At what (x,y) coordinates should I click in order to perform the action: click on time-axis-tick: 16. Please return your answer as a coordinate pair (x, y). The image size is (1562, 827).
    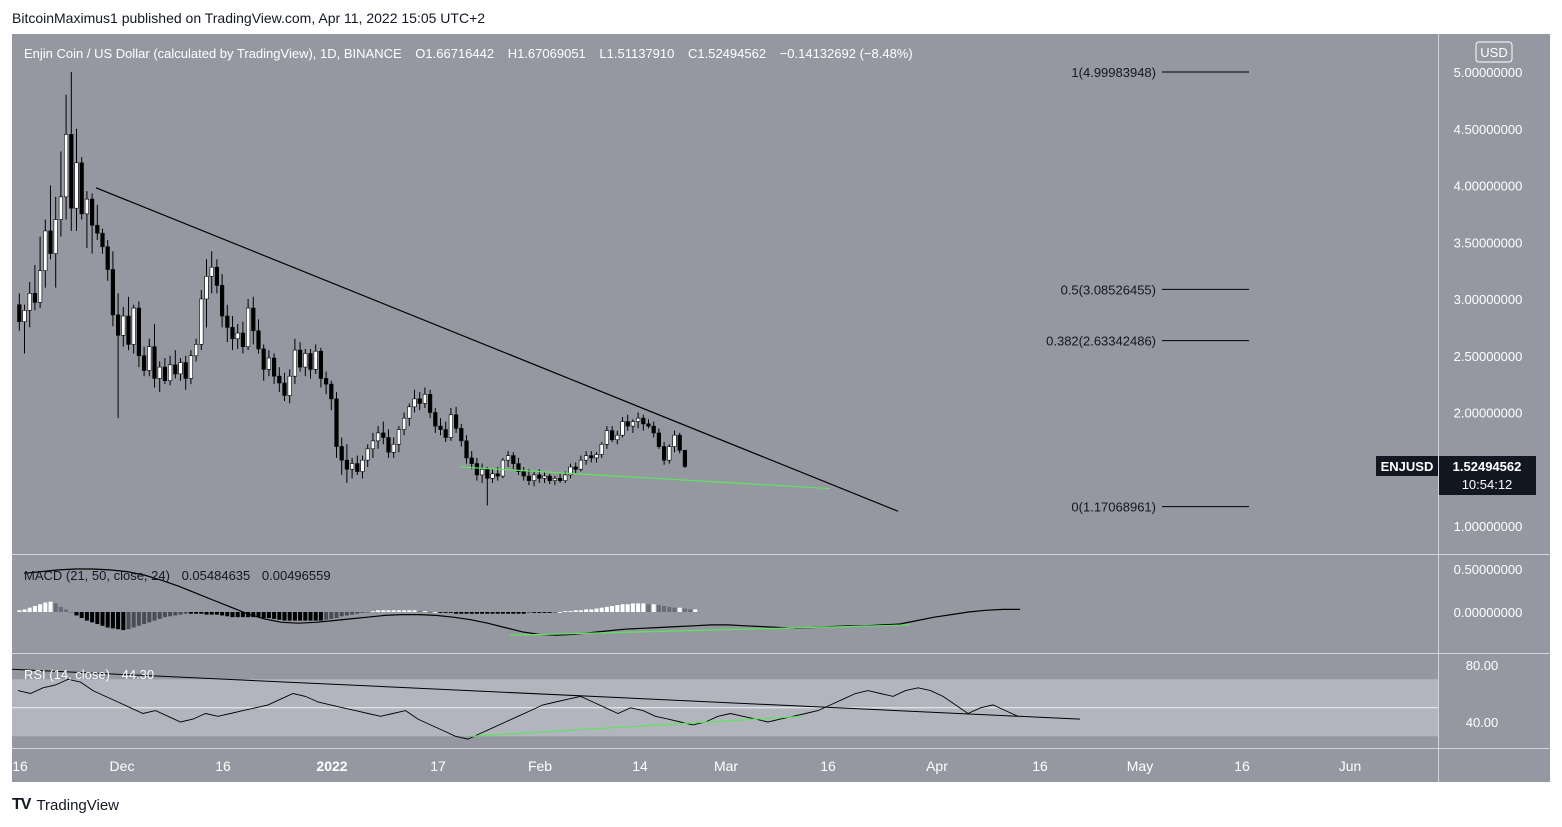
    Looking at the image, I should click on (1242, 766).